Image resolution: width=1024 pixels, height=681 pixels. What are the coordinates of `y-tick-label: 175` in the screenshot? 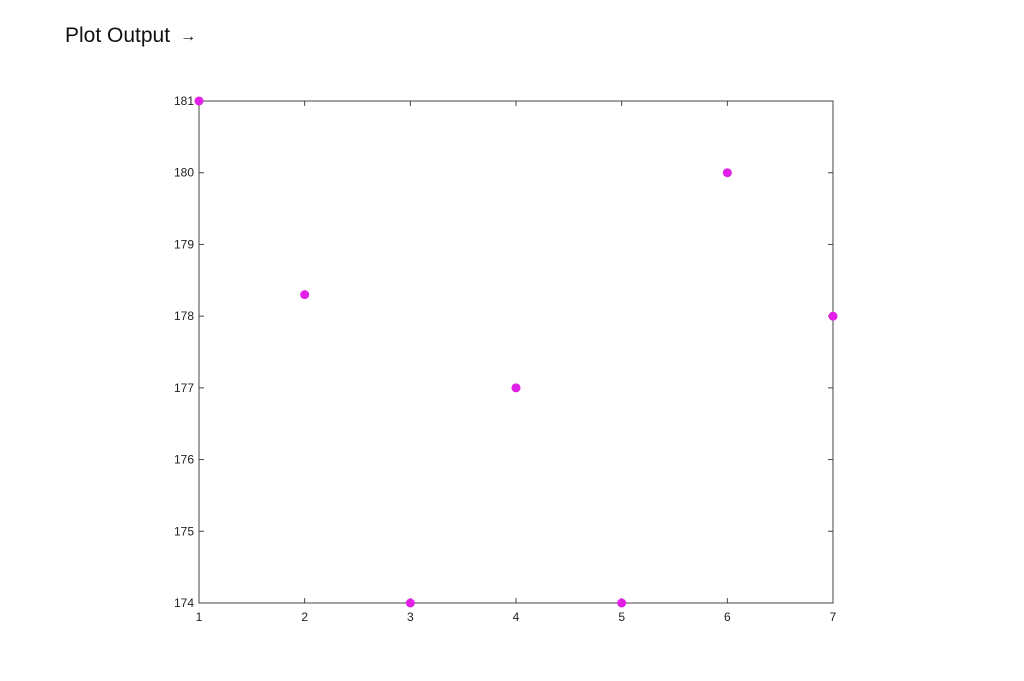 It's located at (184, 531).